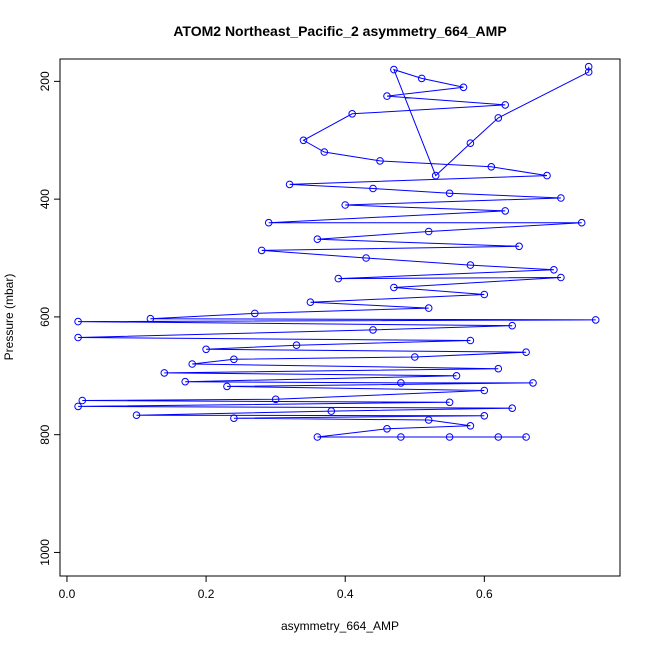 The height and width of the screenshot is (650, 650). I want to click on x-tick-label: 0.0, so click(67, 594).